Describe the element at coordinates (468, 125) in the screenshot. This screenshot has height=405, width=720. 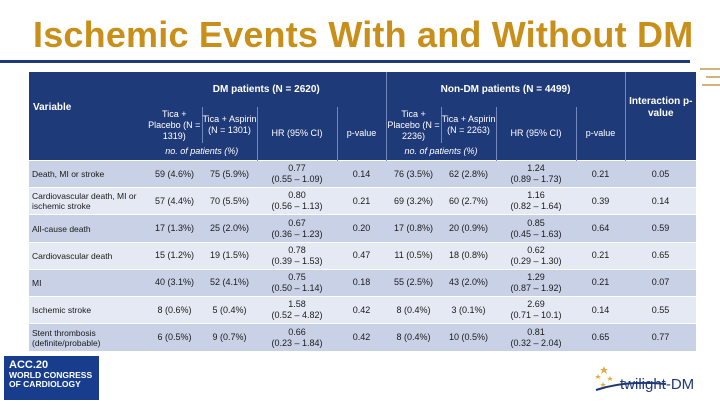
I see `non-dm-tica-aspirin-header: Tica + Aspirin (N = 2263)` at that location.